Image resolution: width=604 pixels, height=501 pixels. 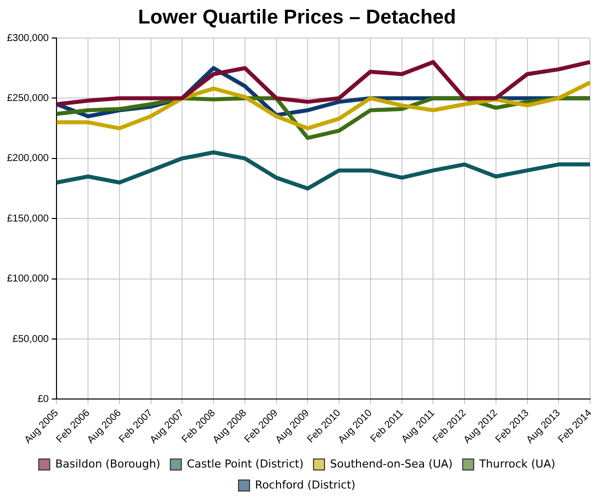 I want to click on y-tick-label: £0, so click(x=44, y=399).